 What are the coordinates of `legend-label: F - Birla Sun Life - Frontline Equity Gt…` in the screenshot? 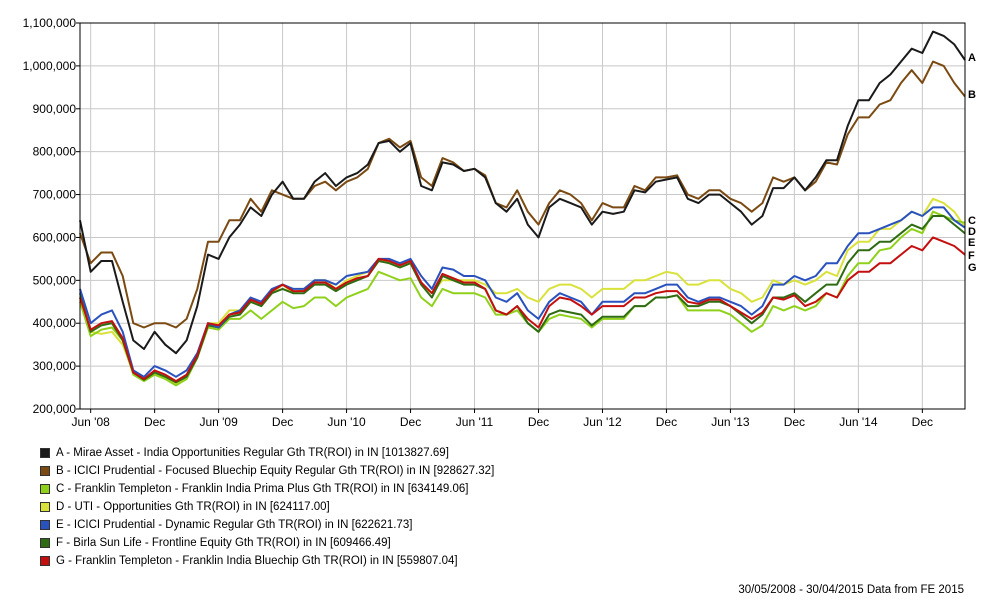 It's located at (223, 543).